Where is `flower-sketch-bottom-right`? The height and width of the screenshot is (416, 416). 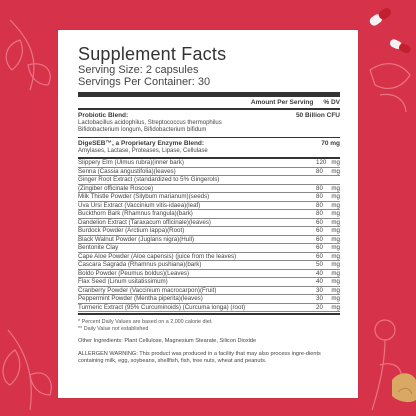 flower-sketch-bottom-right is located at coordinates (386, 365).